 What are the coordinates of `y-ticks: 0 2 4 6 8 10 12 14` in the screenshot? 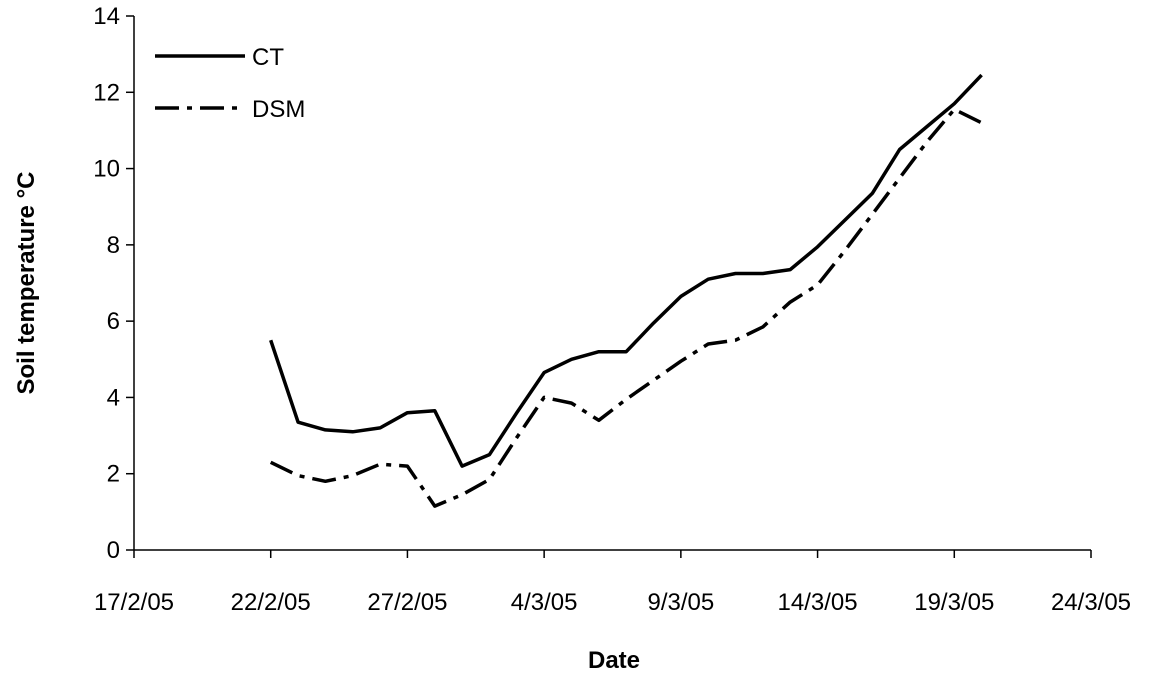 It's located at (113, 283).